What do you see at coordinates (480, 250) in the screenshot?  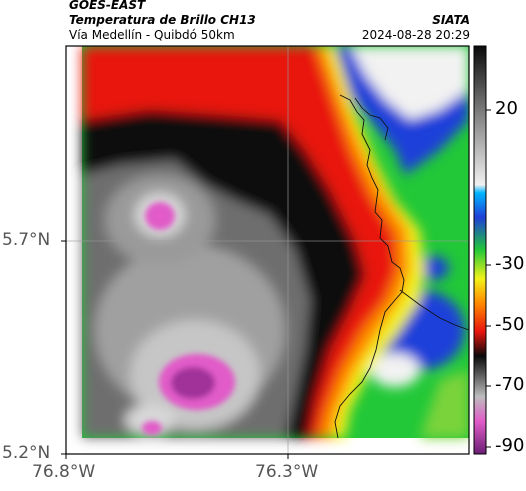 I see `colorbar` at bounding box center [480, 250].